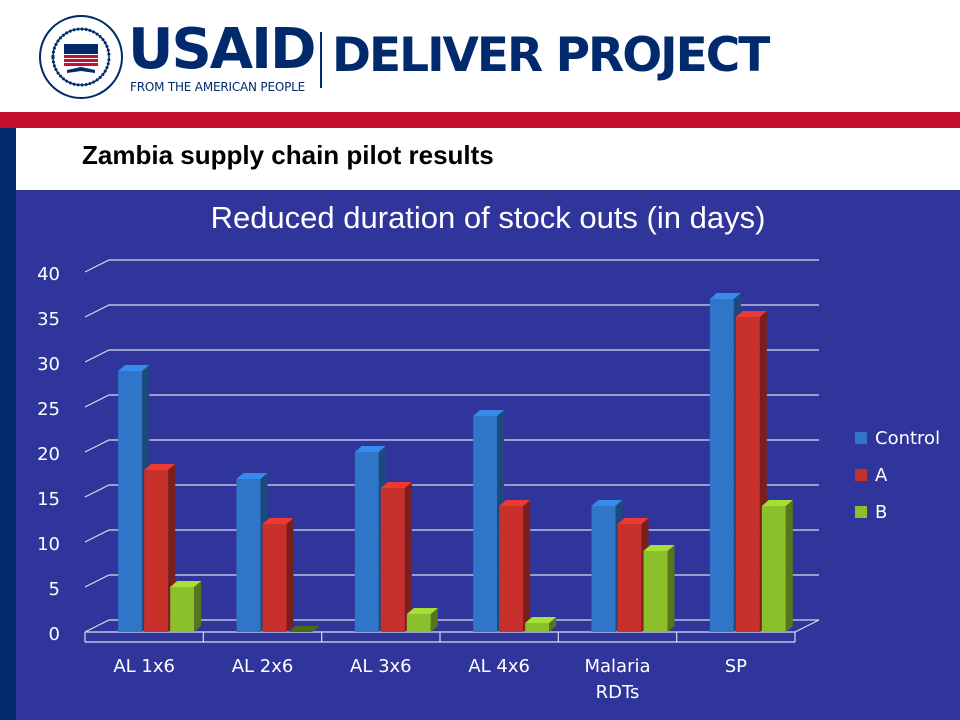 The image size is (960, 720). Describe the element at coordinates (263, 666) in the screenshot. I see `x-tick-label: AL 2x6` at that location.